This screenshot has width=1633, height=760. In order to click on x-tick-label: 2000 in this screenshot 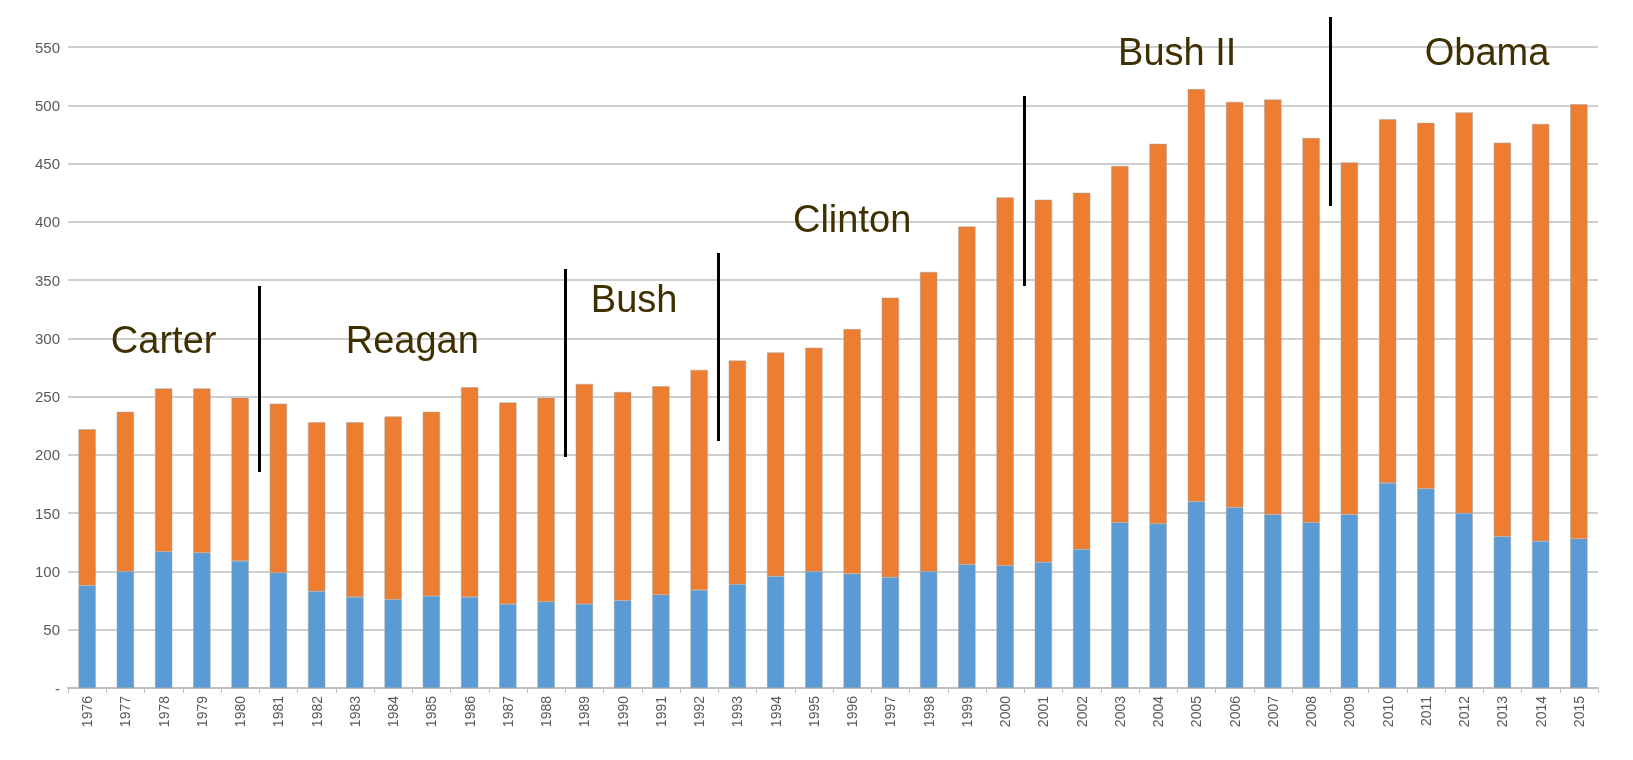, I will do `click(1005, 711)`.